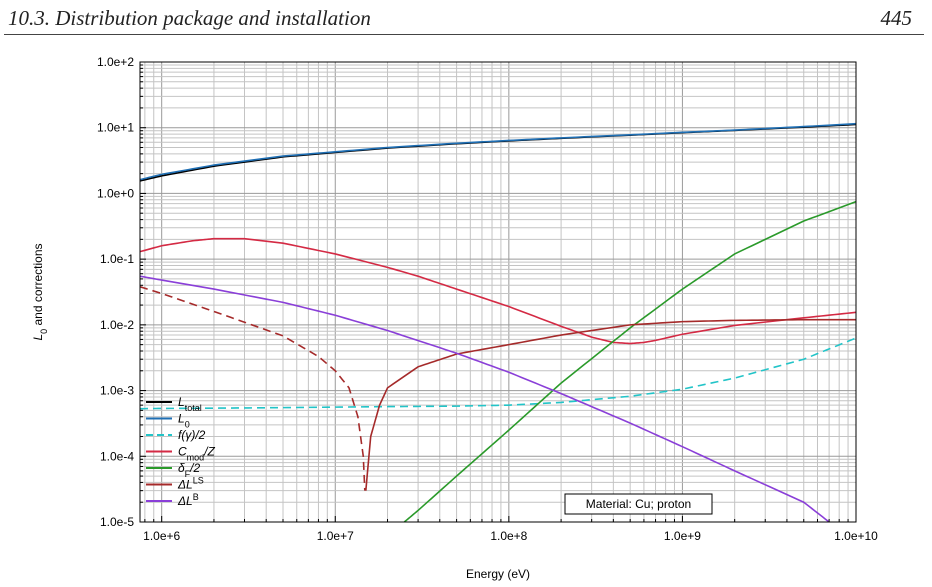  I want to click on y-tick-label: 1.0e-2, so click(117, 325).